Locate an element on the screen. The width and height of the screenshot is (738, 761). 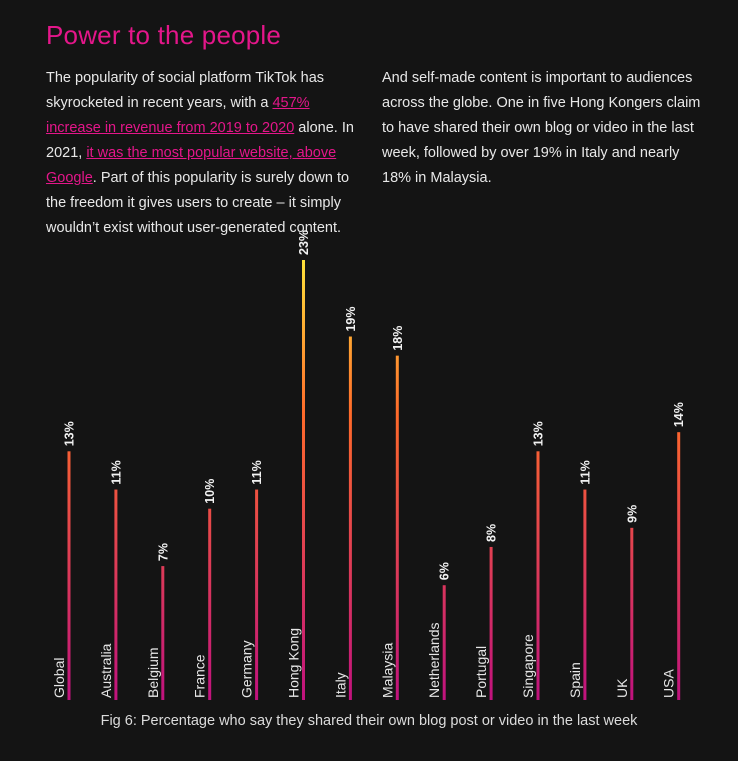
value-label: 9% is located at coordinates (632, 514).